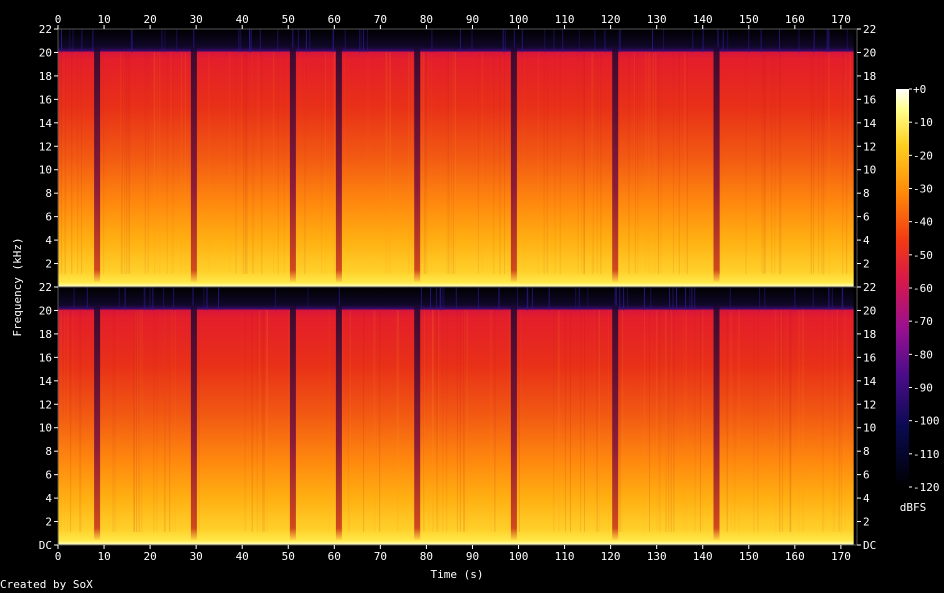 The image size is (944, 593). Describe the element at coordinates (919, 89) in the screenshot. I see `colorbar-tick-label: +0` at that location.